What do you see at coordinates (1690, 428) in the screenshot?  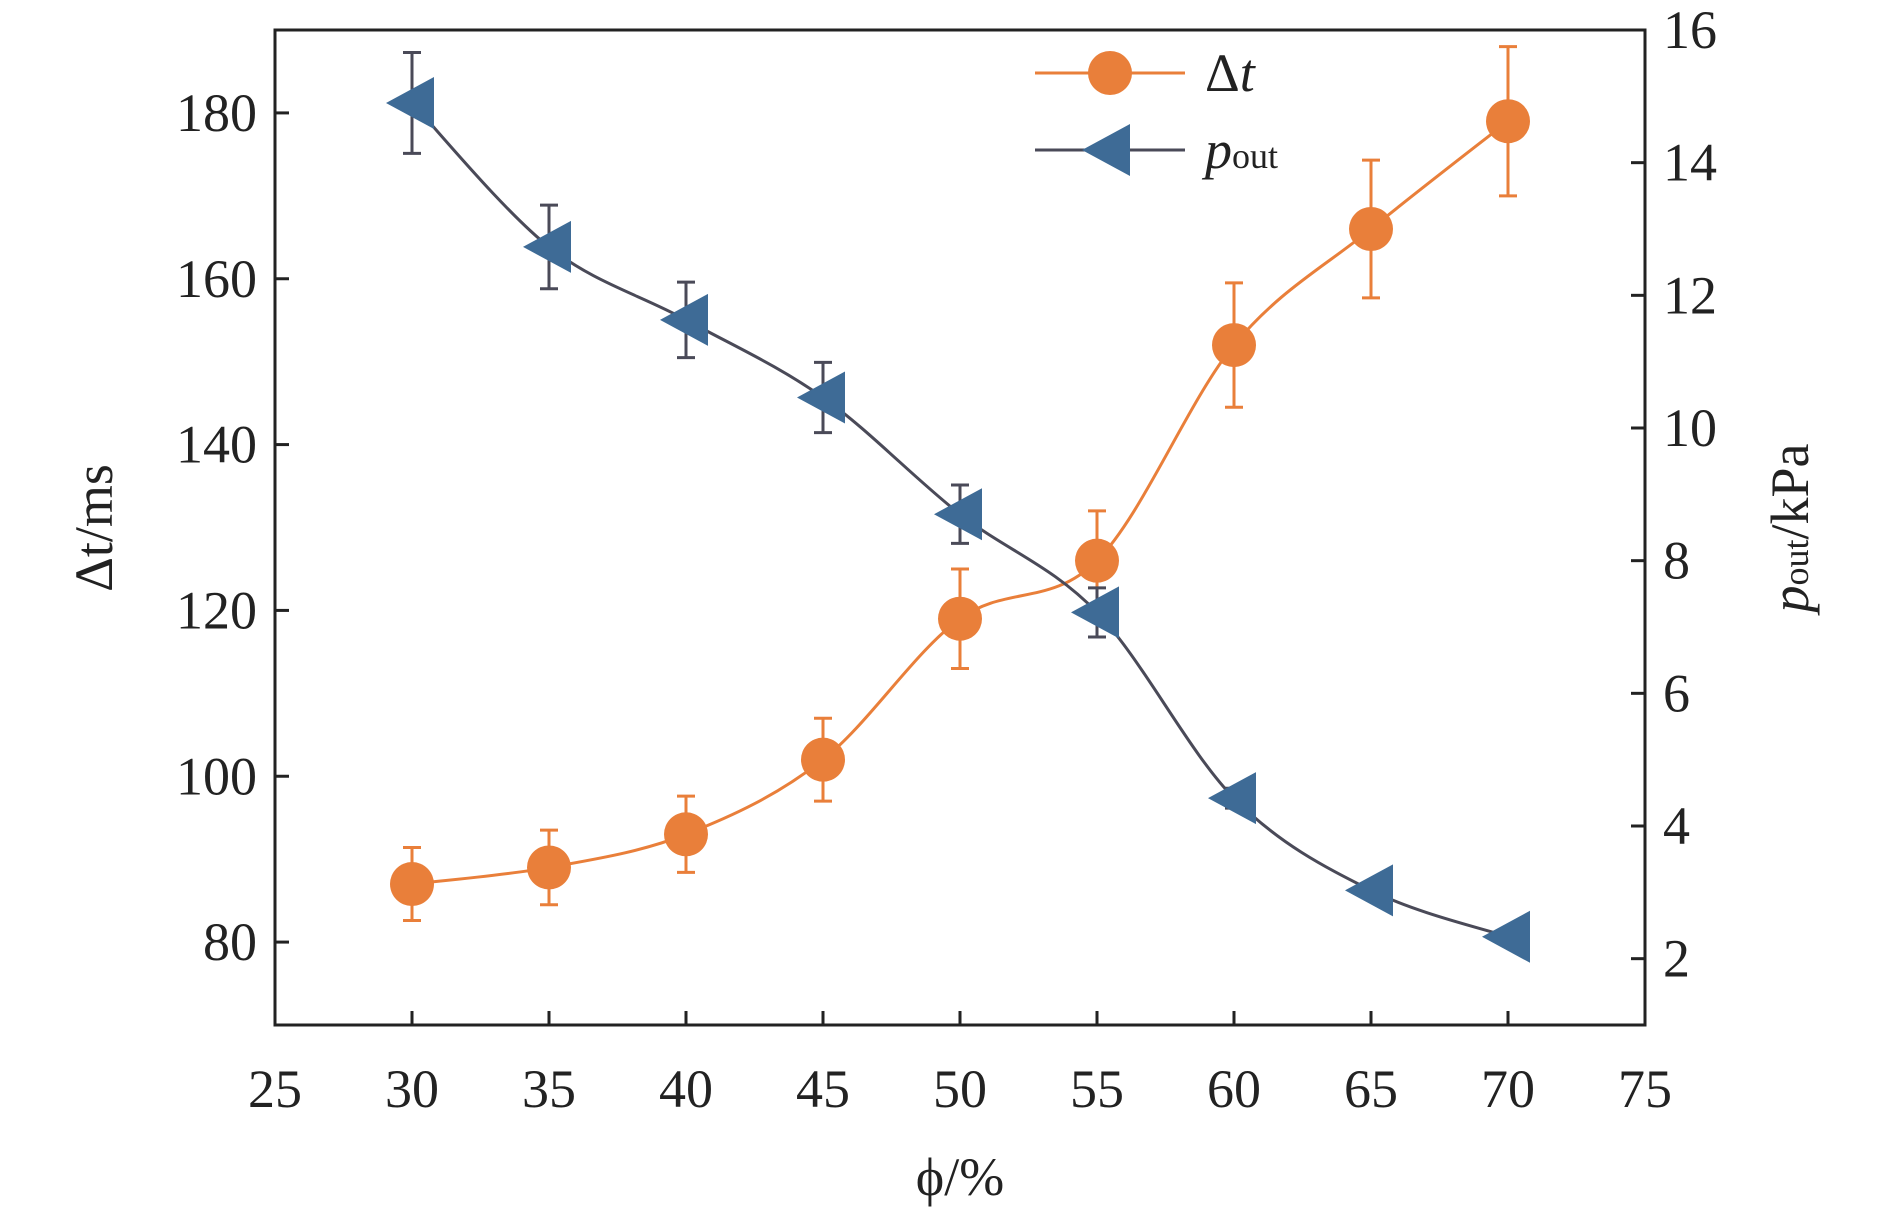 I see `y2-tick-label: 10` at bounding box center [1690, 428].